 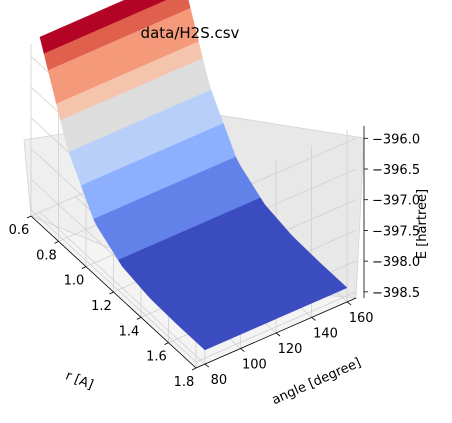 I want to click on z-tick-label: −396.5, so click(x=396, y=170).